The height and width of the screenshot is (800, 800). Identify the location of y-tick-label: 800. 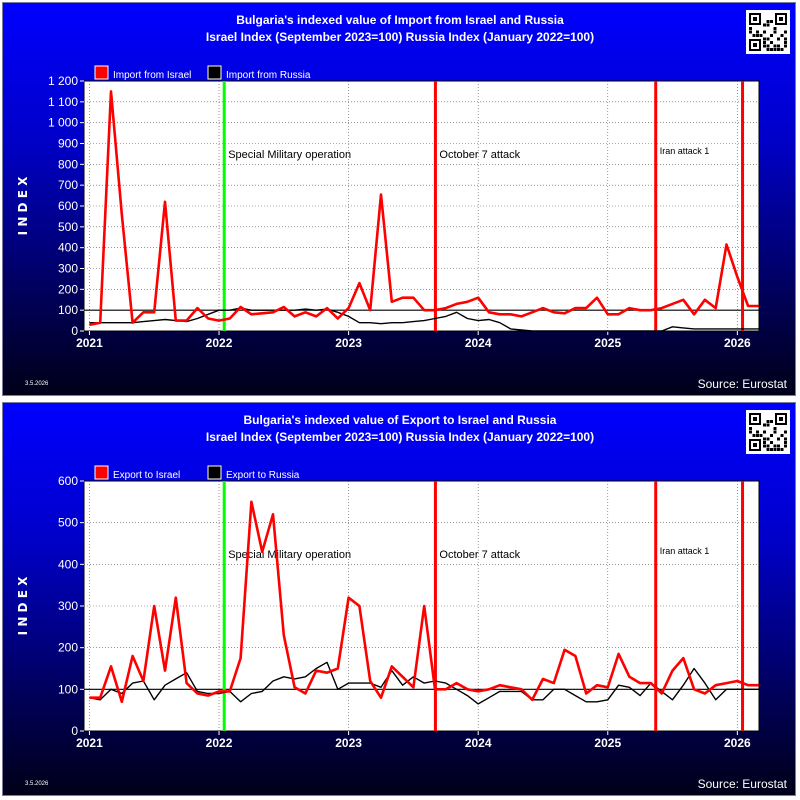
(68, 164).